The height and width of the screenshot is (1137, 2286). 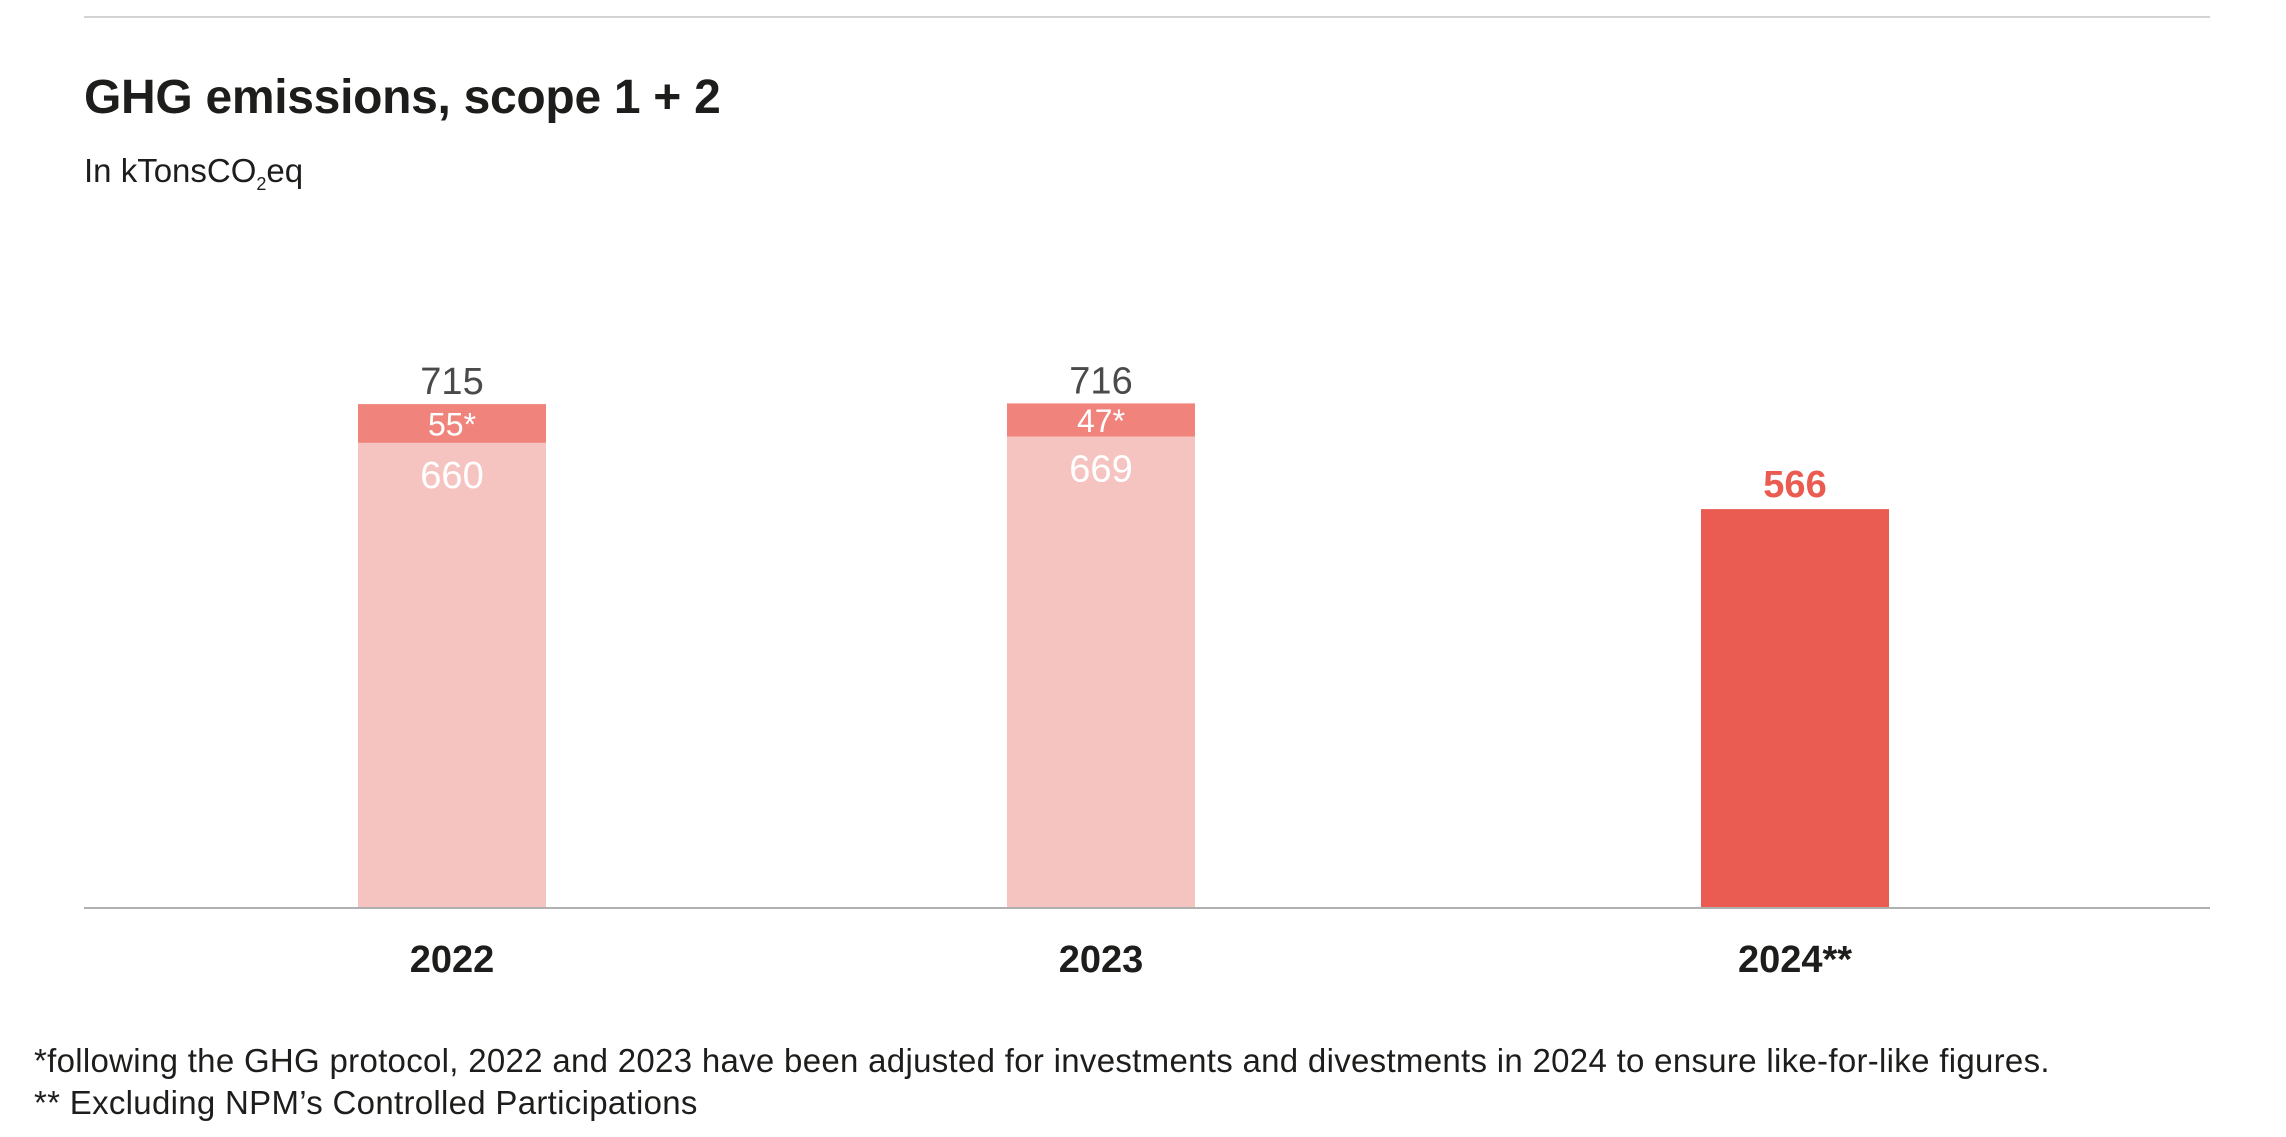 What do you see at coordinates (1101, 672) in the screenshot?
I see `bar-2023-base` at bounding box center [1101, 672].